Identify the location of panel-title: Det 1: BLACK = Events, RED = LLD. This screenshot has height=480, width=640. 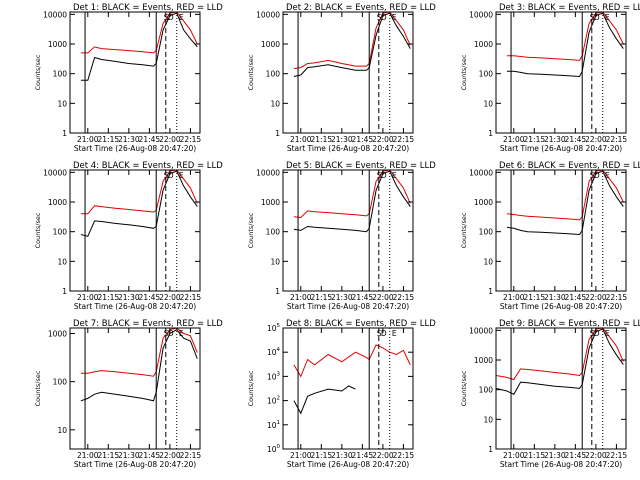
(148, 8).